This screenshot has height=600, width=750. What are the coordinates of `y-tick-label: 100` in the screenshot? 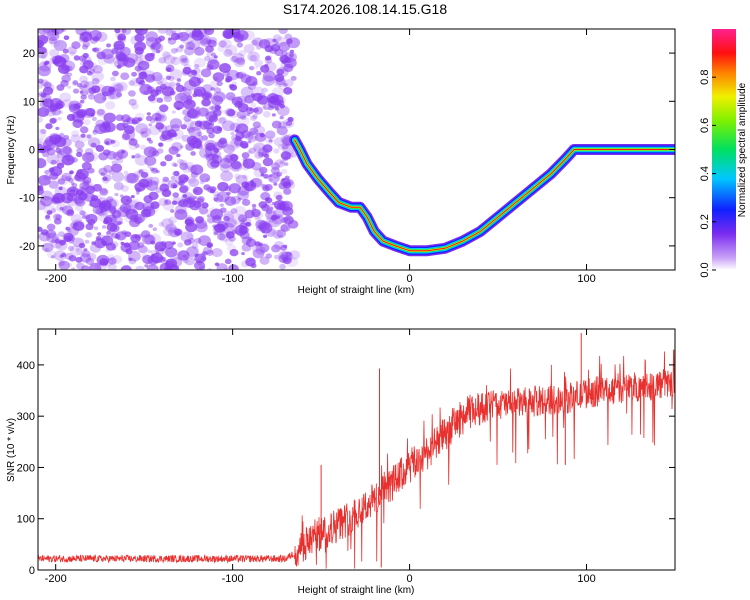 It's located at (26, 520).